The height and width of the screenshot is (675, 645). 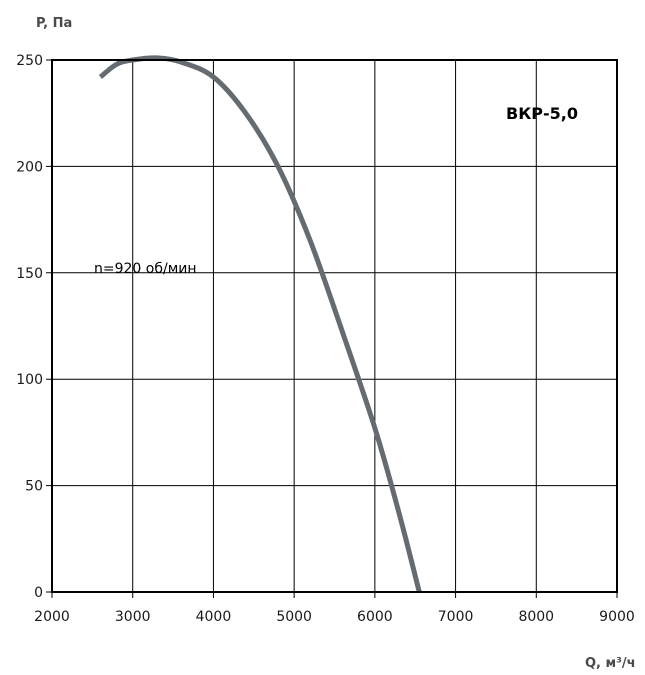 I want to click on y-tick-label: 100, so click(x=29, y=380).